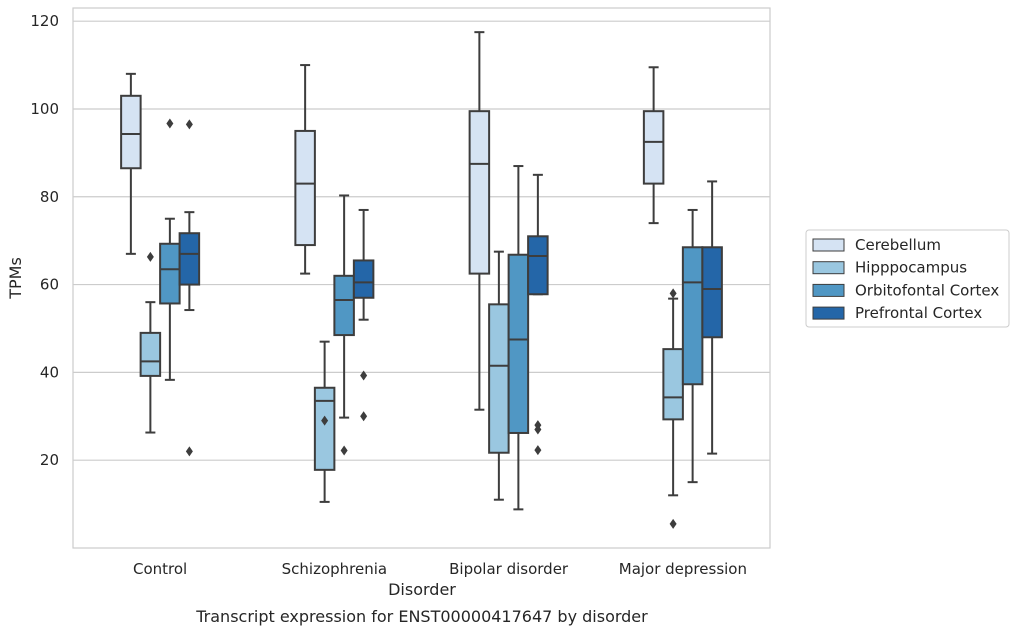 The width and height of the screenshot is (1018, 634). Describe the element at coordinates (44, 21) in the screenshot. I see `y-tick-label: 120` at that location.